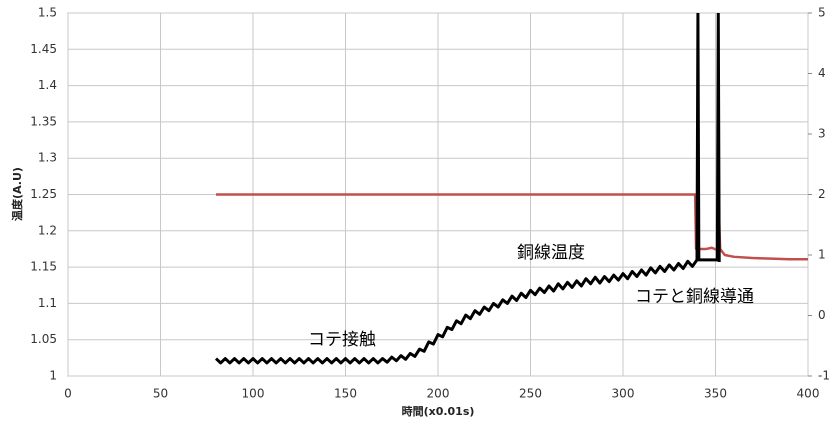 The width and height of the screenshot is (829, 428). Describe the element at coordinates (342, 340) in the screenshot. I see `annotation: コテ接触` at that location.